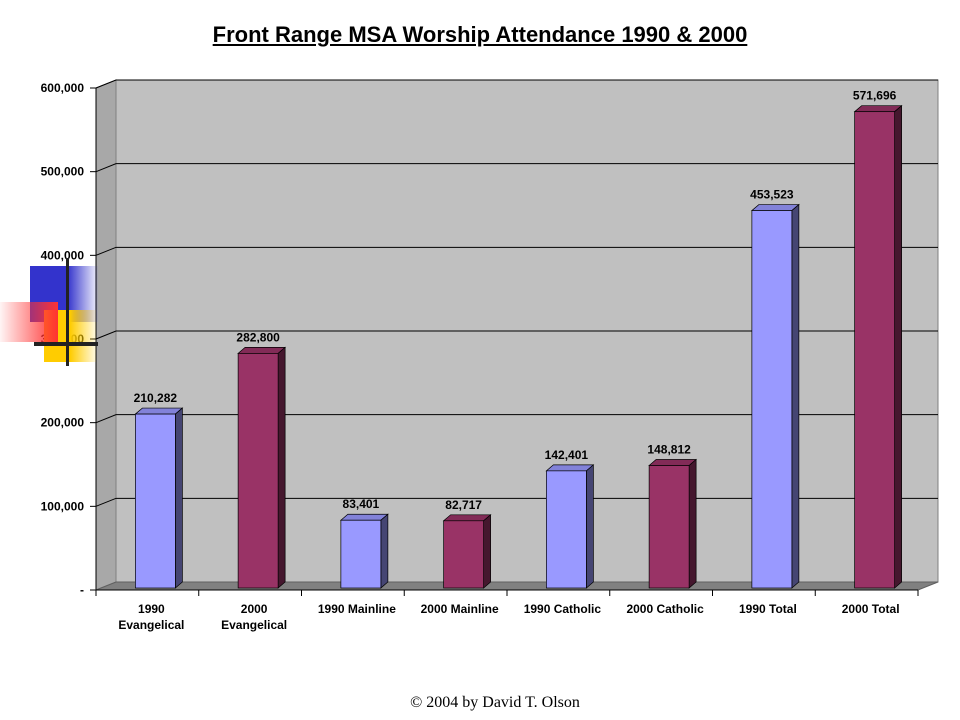 The height and width of the screenshot is (720, 960). I want to click on data-label: 142,401, so click(567, 455).